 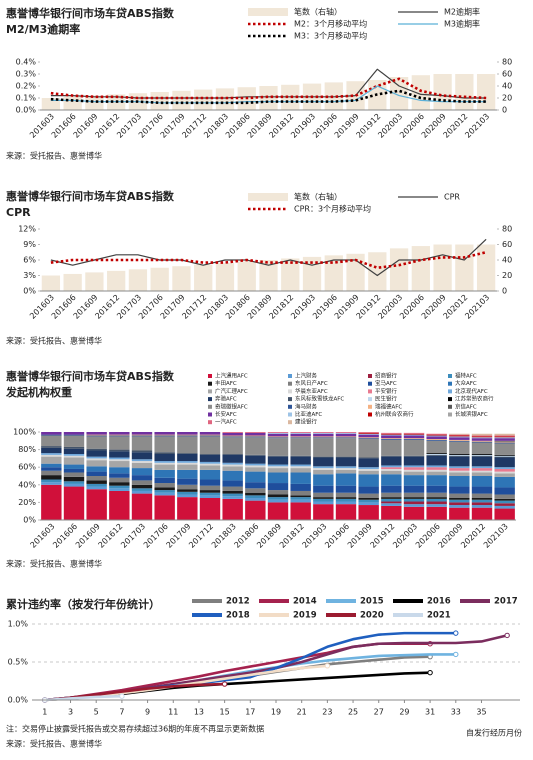 What do you see at coordinates (330, 24) in the screenshot?
I see `legend-label: M2：3个月移动平均` at bounding box center [330, 24].